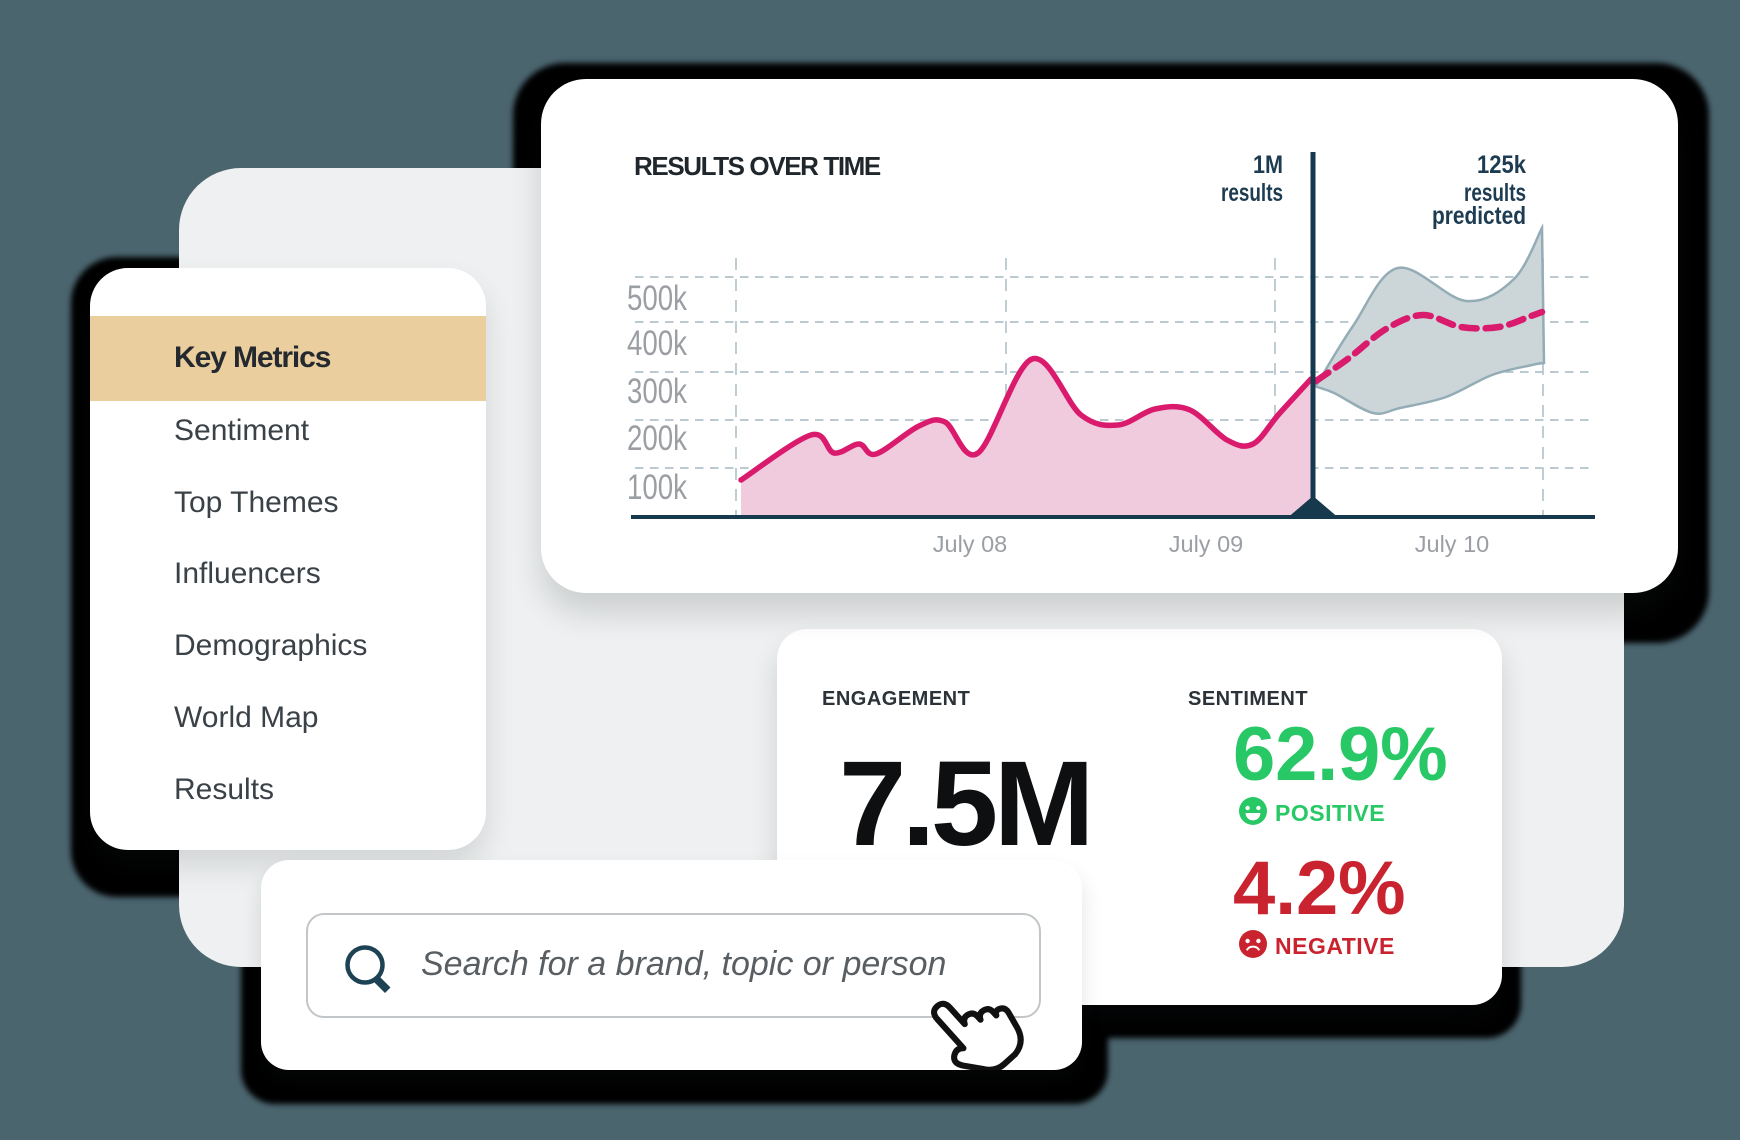 Image resolution: width=1740 pixels, height=1140 pixels. I want to click on svg-text: 500k, so click(657, 298).